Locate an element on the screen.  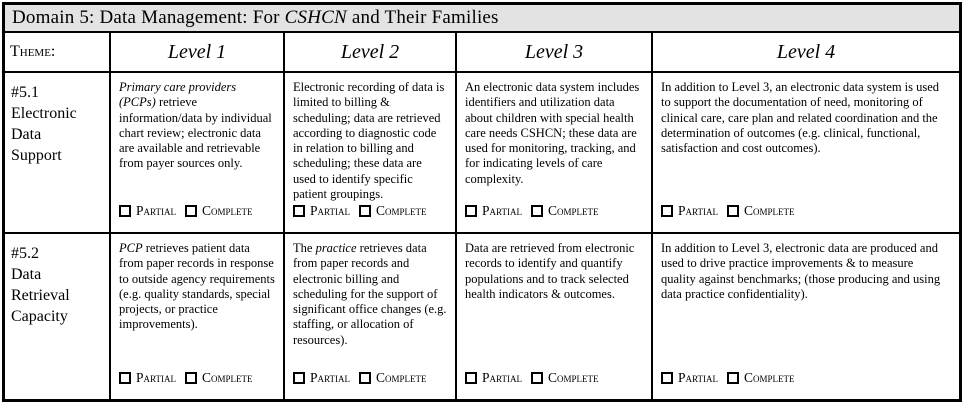
theme-cell-5-1: #5.1 Electronic Data Support is located at coordinates (44, 124).